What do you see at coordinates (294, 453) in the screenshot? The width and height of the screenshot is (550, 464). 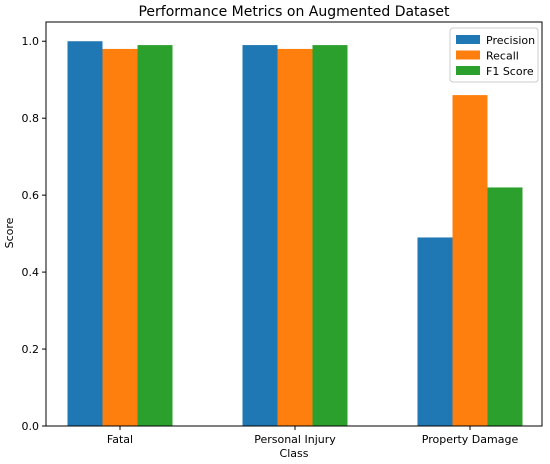 I see `x-axis-label: Class` at bounding box center [294, 453].